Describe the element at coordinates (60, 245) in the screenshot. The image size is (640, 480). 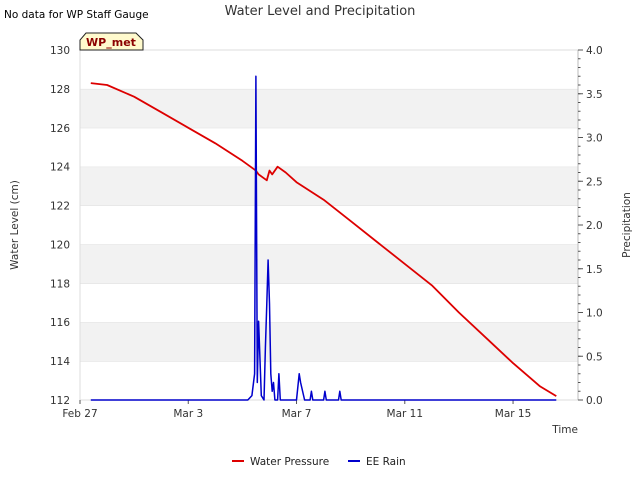
I see `left-y-tick-label: 120` at that location.